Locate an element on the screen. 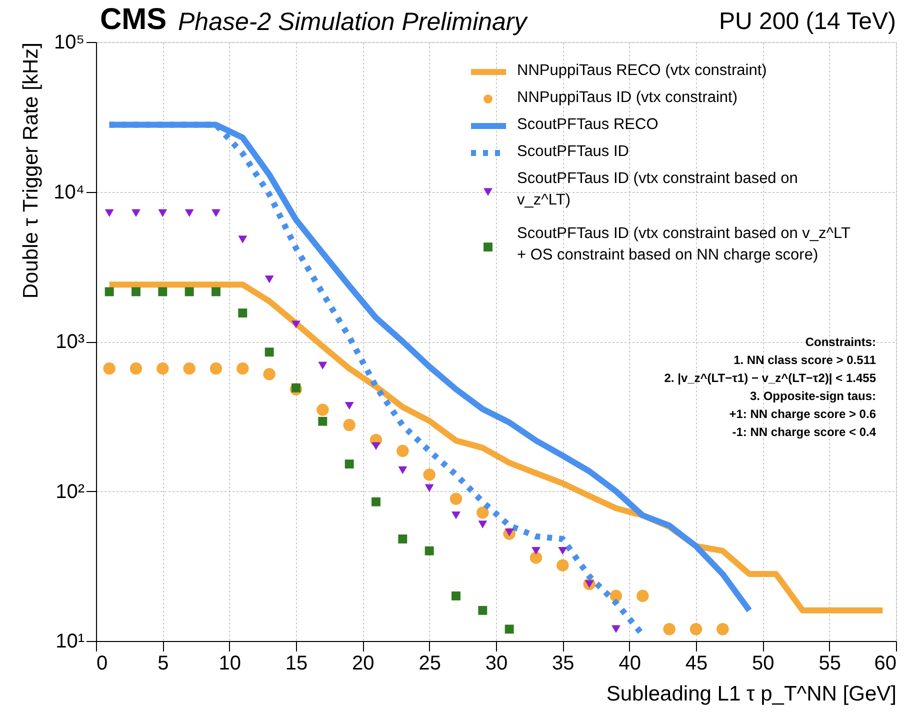 The width and height of the screenshot is (913, 714). x-tick-label: 50 is located at coordinates (763, 663).